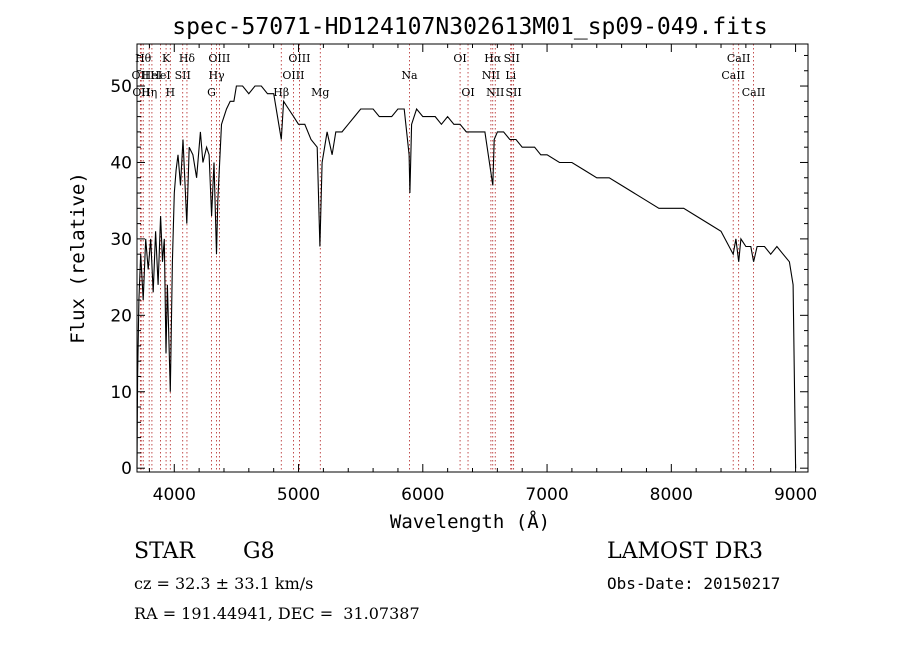  Describe the element at coordinates (121, 316) in the screenshot. I see `y-tick-label: 20` at that location.